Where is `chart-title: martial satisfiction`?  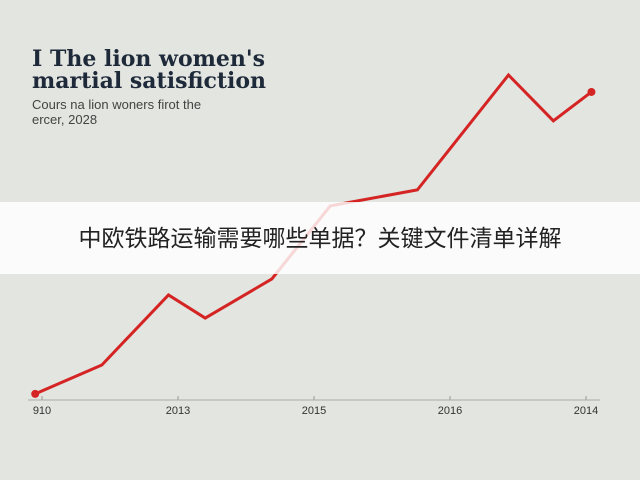 chart-title: martial satisfiction is located at coordinates (149, 81).